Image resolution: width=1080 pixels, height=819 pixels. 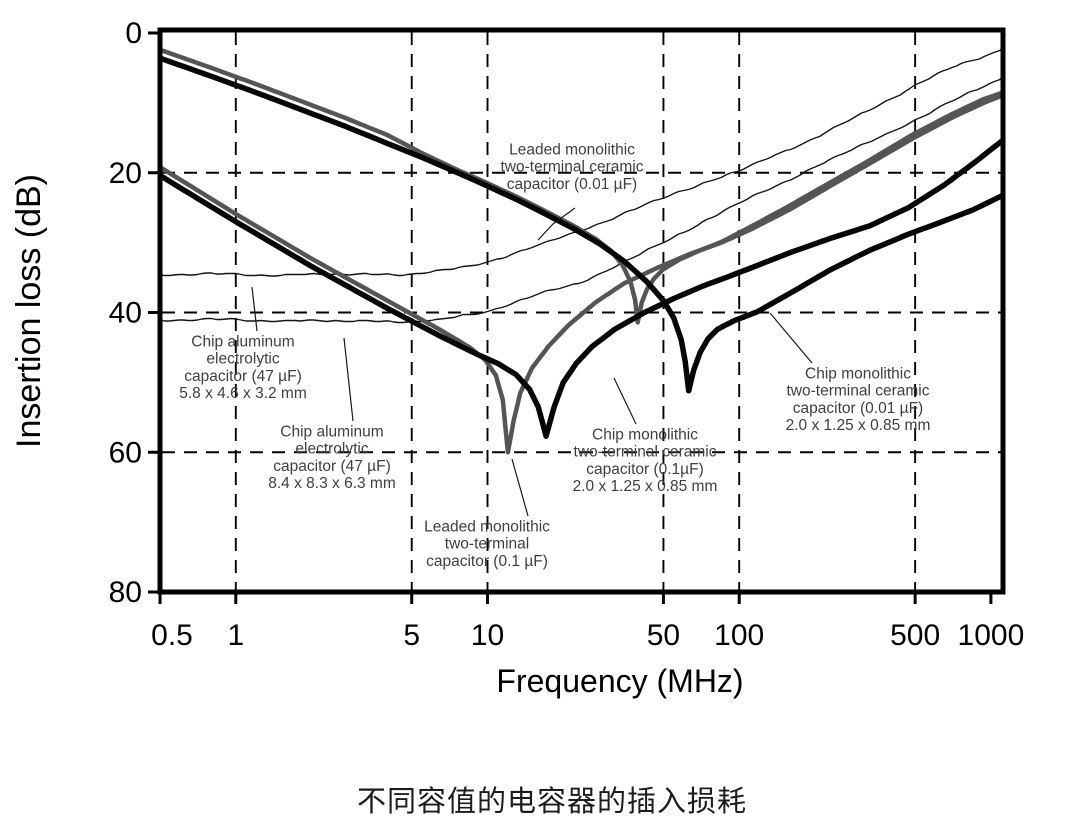 I want to click on x-tick-label: 500, so click(x=915, y=635).